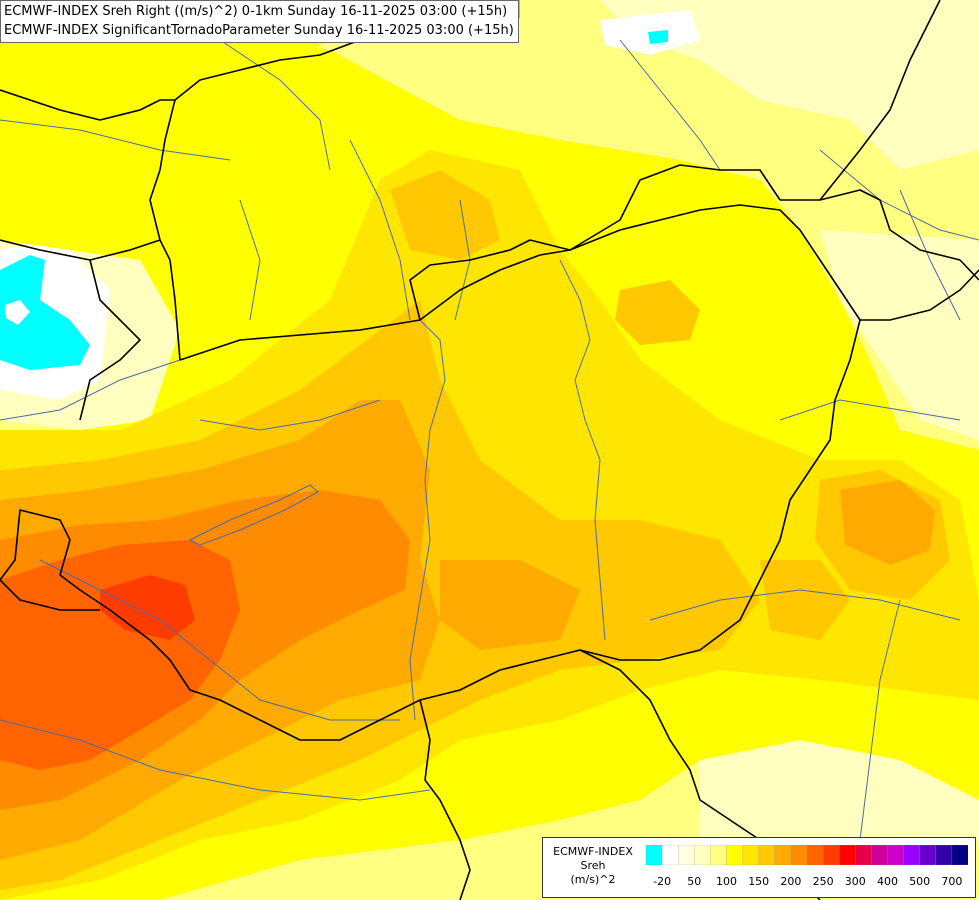 This screenshot has width=979, height=900. Describe the element at coordinates (593, 879) in the screenshot. I see `legend-title-line-3: (m/s)^2` at that location.